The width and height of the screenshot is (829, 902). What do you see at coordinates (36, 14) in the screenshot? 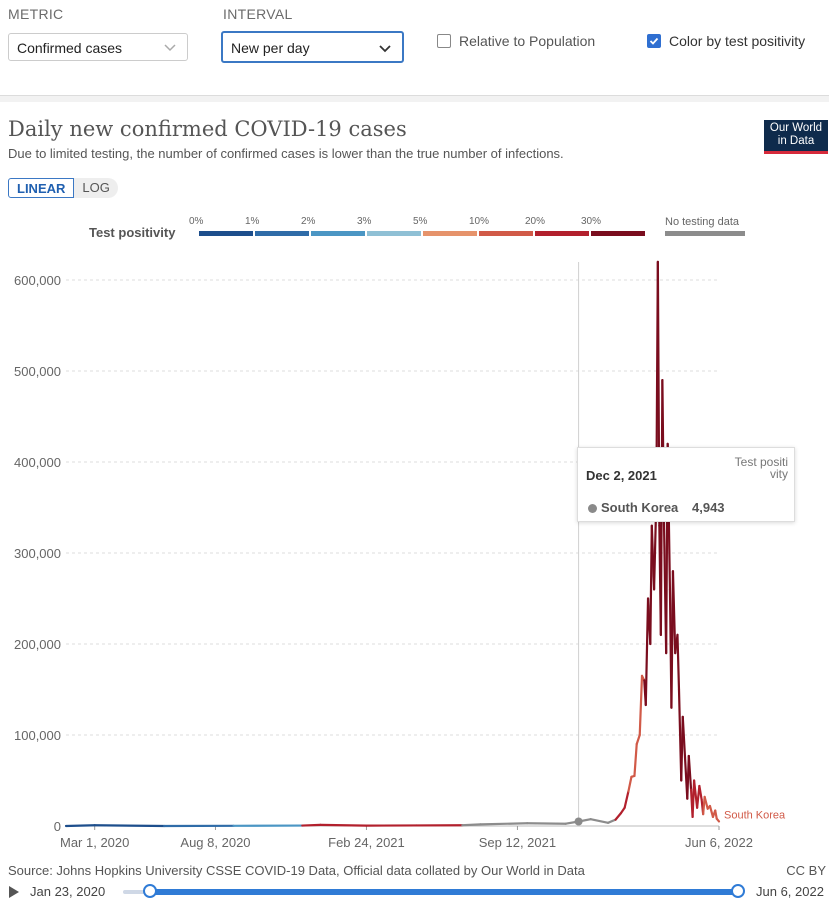
I see `metric-label: METRIC` at bounding box center [36, 14].